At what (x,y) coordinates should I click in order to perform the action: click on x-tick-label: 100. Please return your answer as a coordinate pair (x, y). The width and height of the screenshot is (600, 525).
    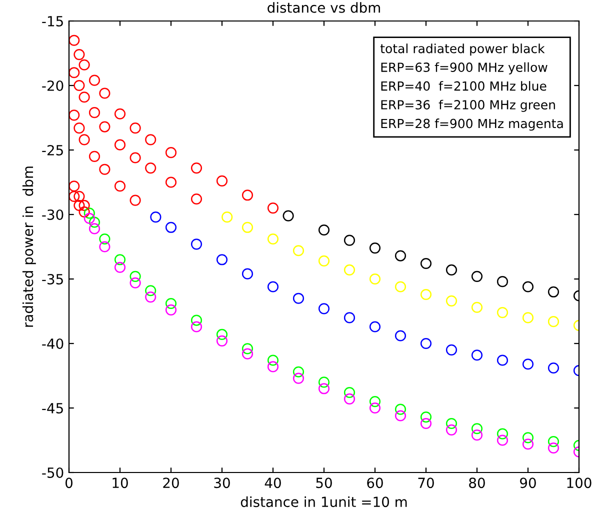
    Looking at the image, I should click on (579, 483).